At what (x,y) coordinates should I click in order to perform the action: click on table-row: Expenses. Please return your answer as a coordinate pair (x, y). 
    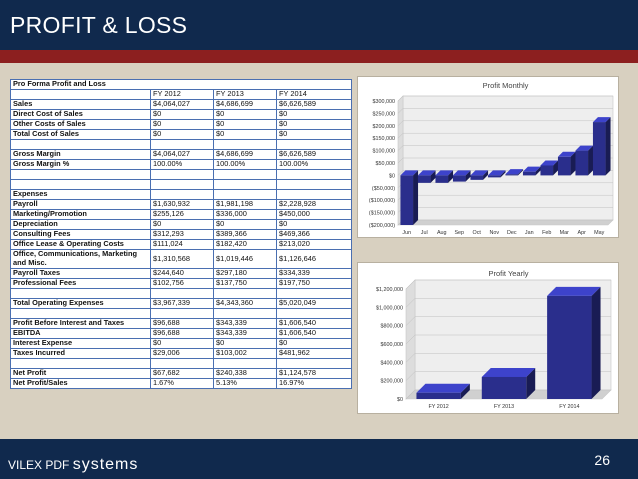
    Looking at the image, I should click on (181, 194).